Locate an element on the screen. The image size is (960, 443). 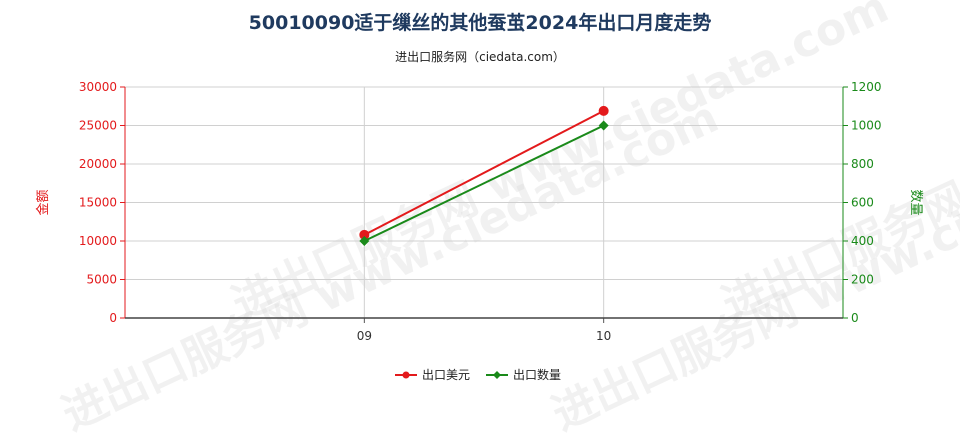
legend-label: 出口美元 is located at coordinates (446, 375).